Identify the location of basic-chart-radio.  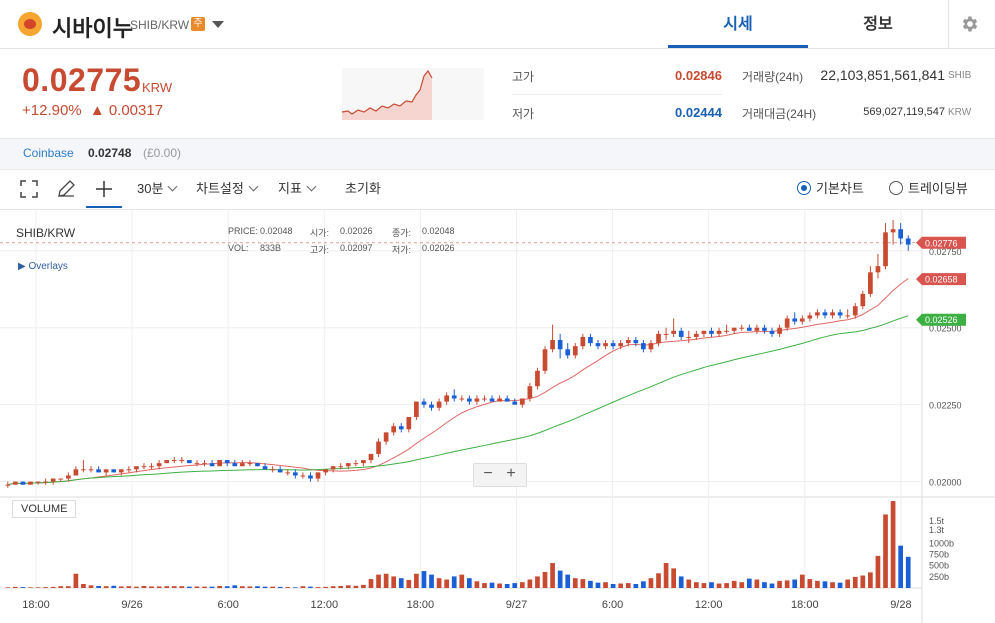
(804, 188).